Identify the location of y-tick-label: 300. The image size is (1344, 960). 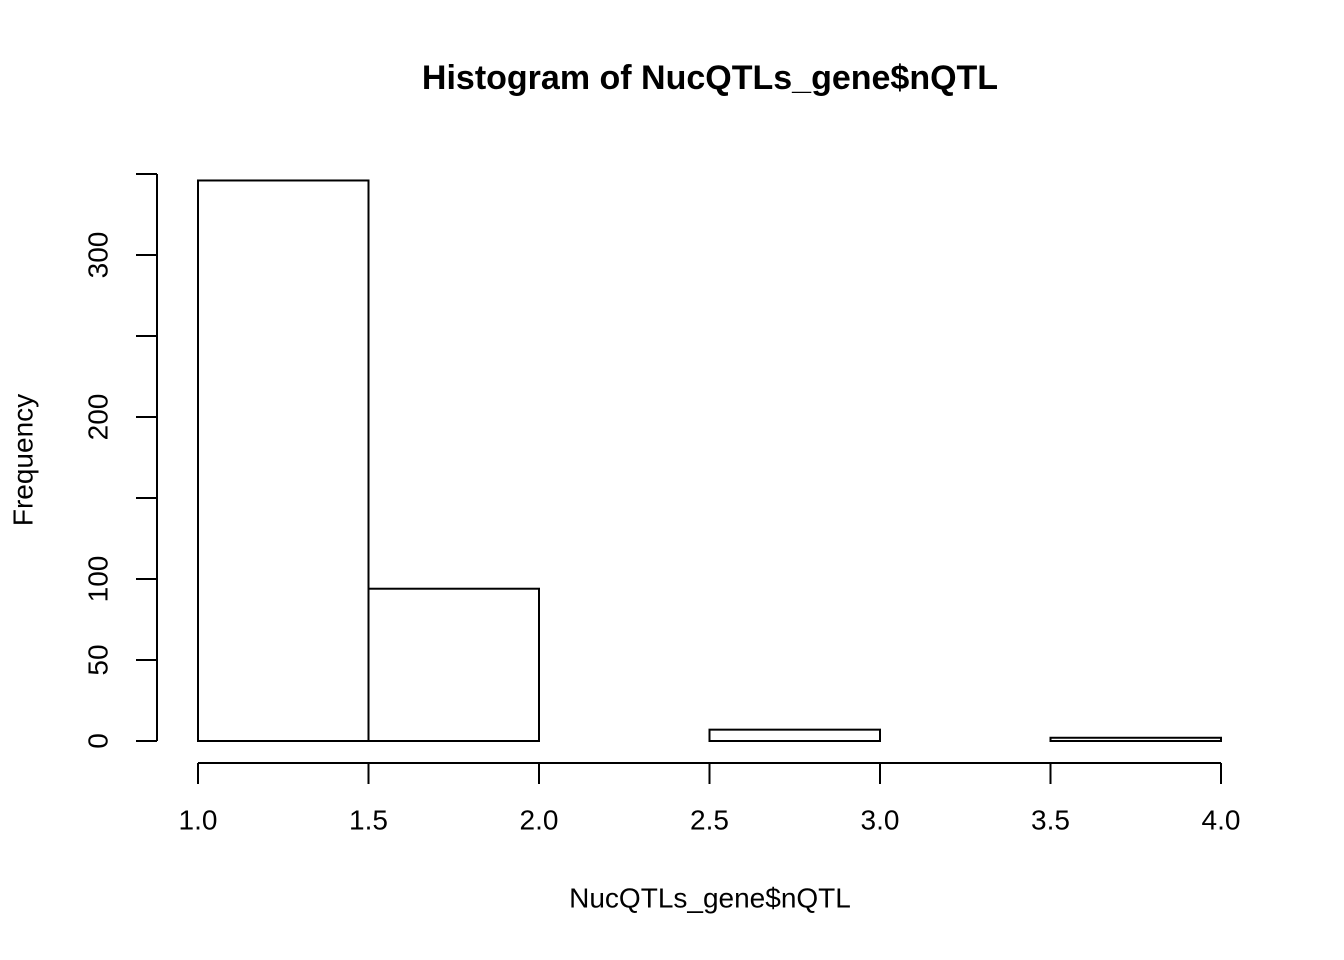
(97, 255).